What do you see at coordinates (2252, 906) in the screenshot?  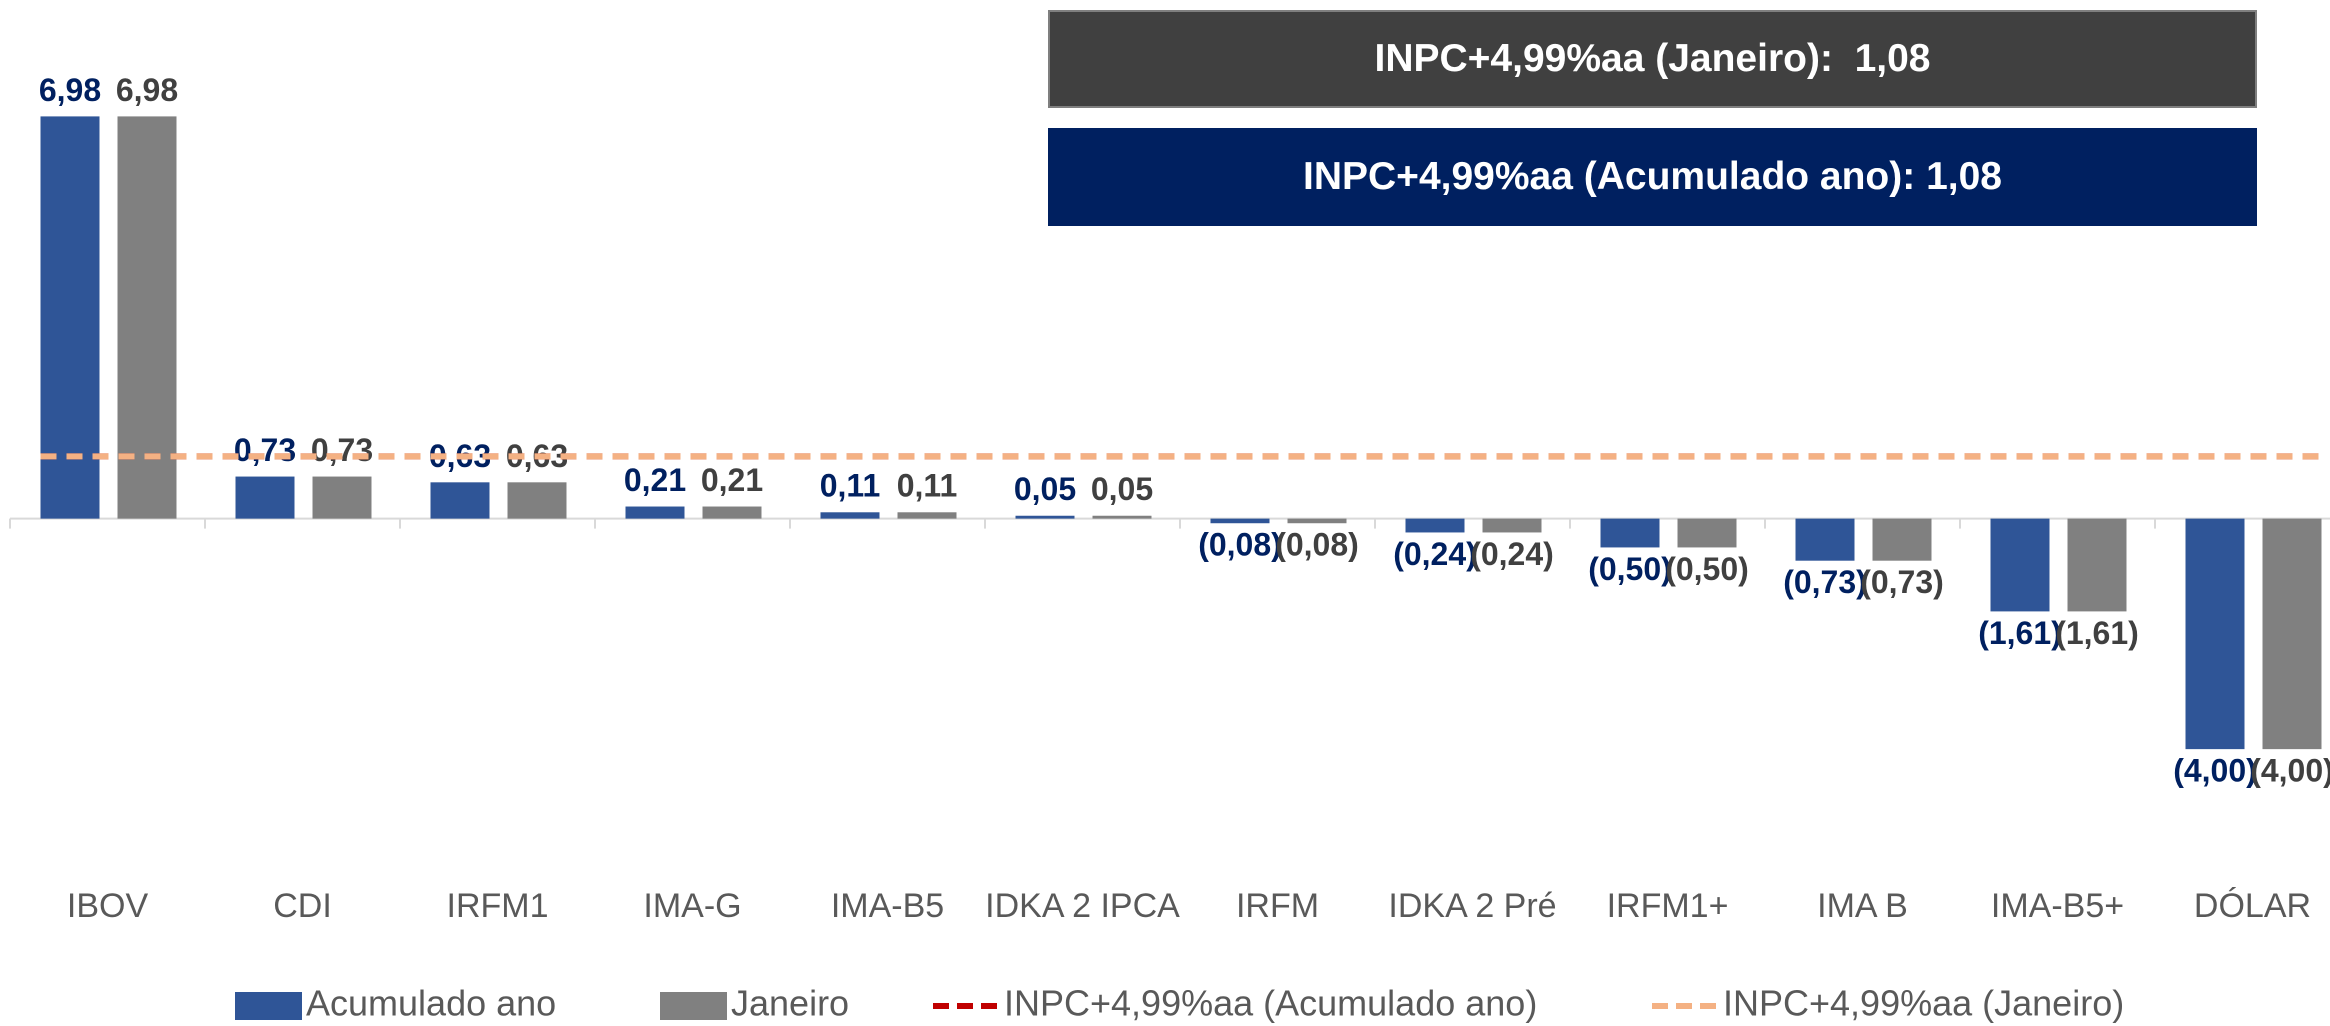 I see `x-tick-label: DÓLAR` at bounding box center [2252, 906].